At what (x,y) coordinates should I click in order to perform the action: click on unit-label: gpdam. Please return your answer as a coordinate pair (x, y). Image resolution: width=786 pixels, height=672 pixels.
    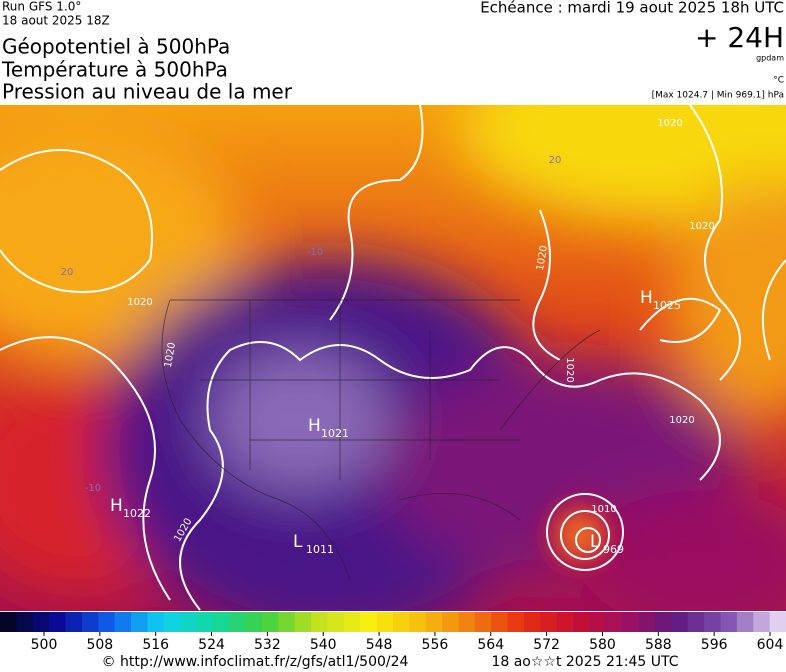
    Looking at the image, I should click on (770, 58).